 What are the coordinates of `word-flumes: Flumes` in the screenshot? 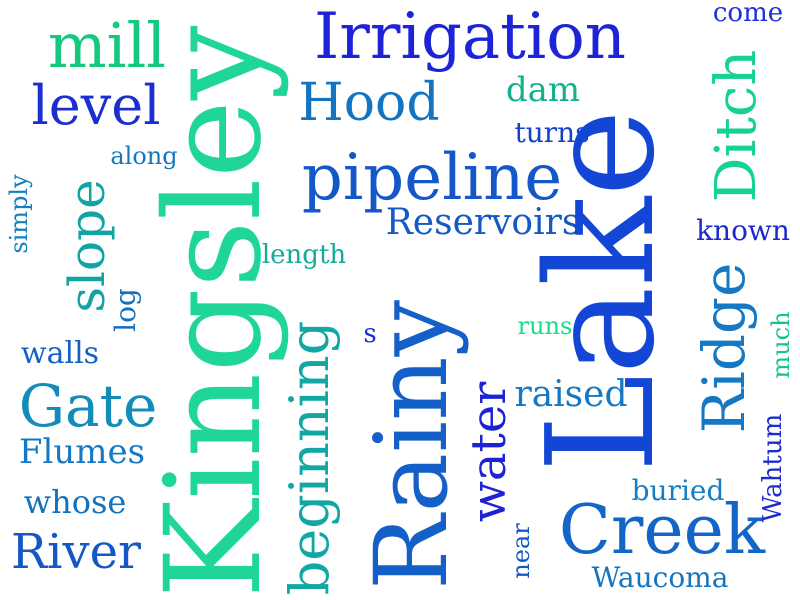 It's located at (82, 452).